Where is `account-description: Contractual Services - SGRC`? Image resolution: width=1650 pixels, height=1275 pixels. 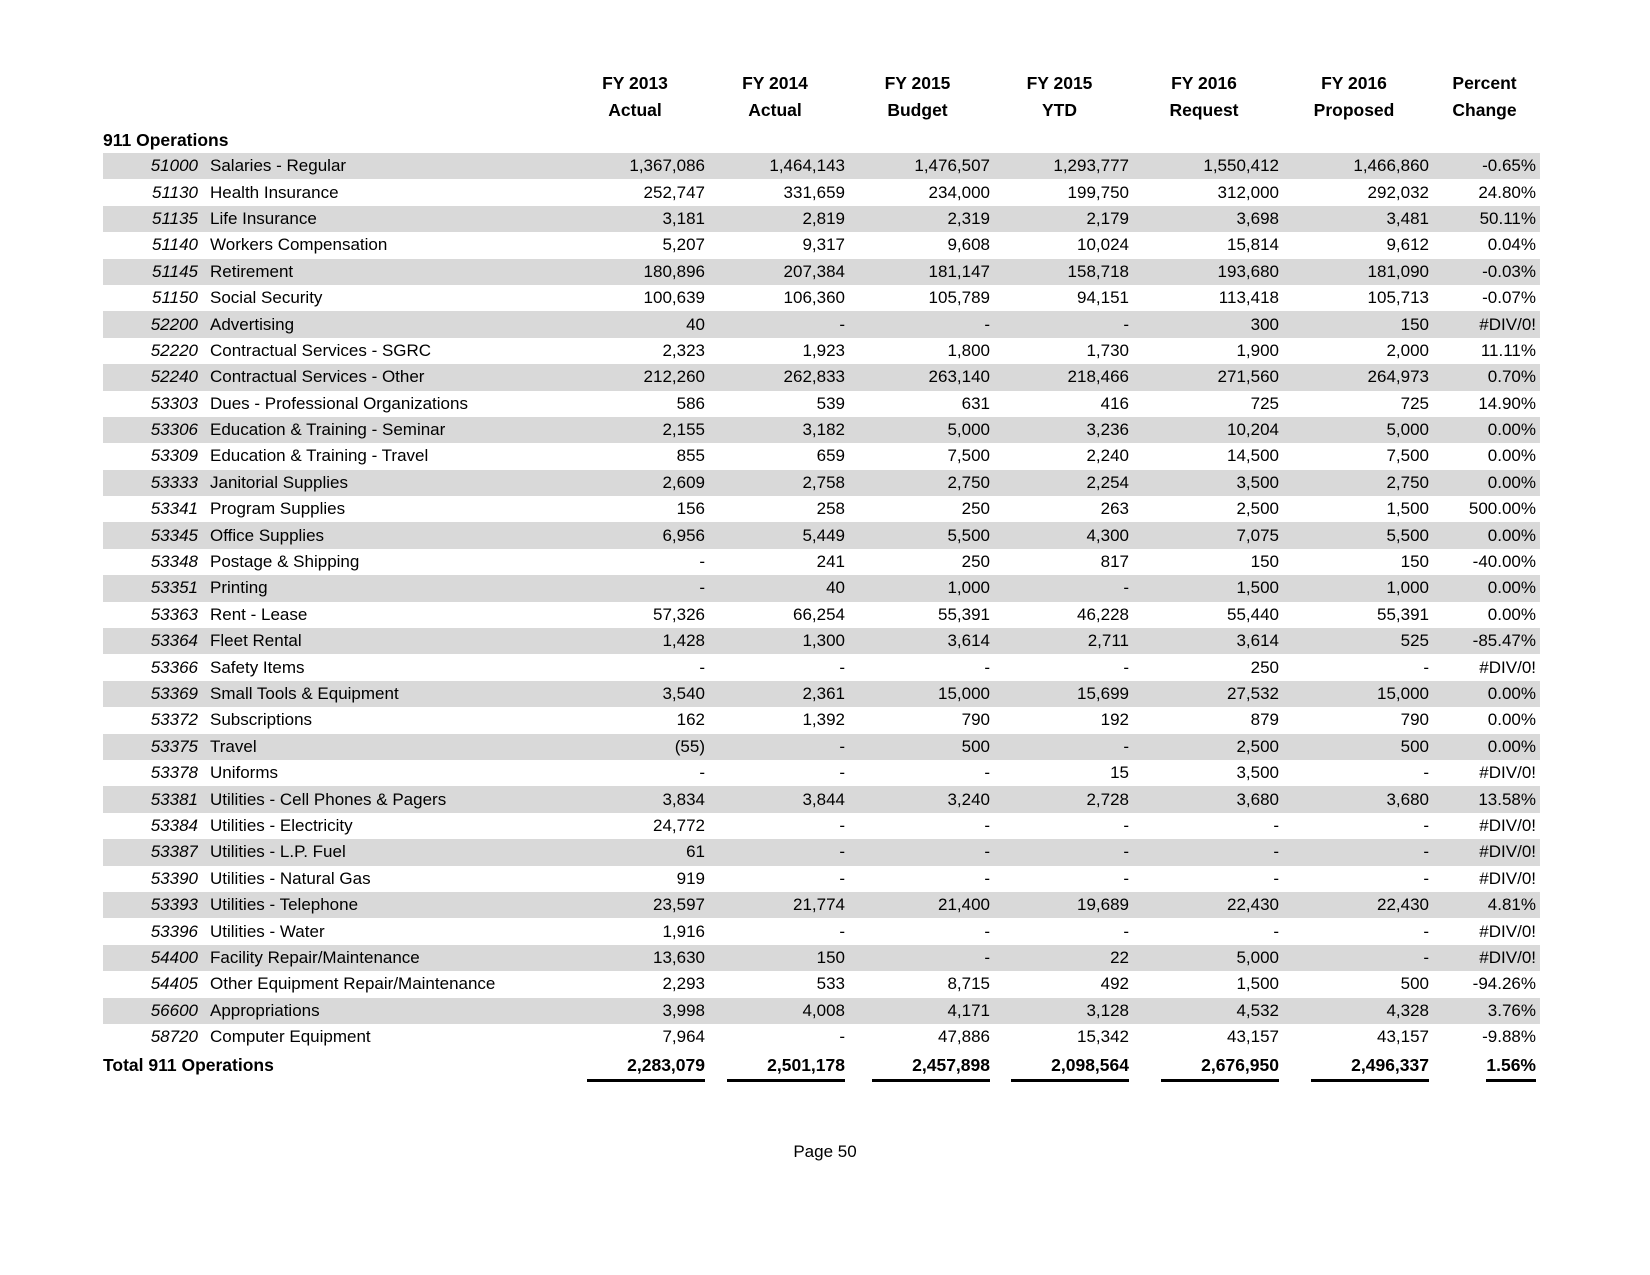
account-description: Contractual Services - SGRC is located at coordinates (321, 350).